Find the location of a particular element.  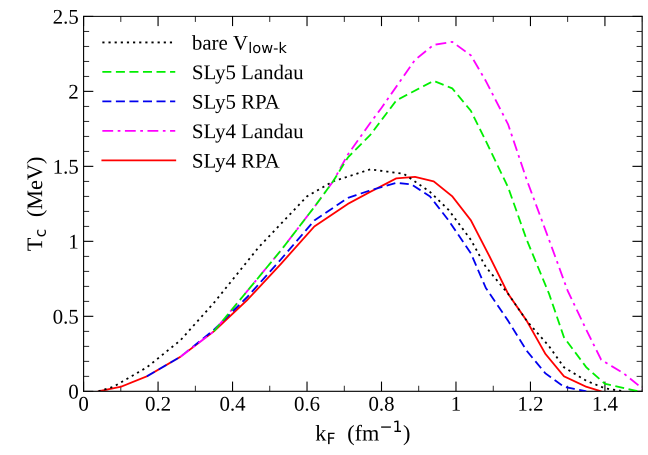

y-tick-label: 2.5 is located at coordinates (66, 17).